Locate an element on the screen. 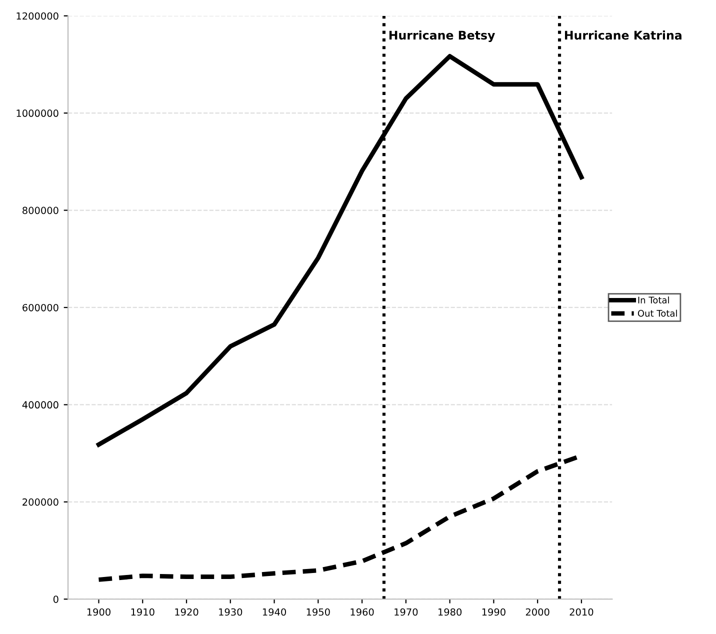  x-tick-label: 1990 is located at coordinates (494, 612).